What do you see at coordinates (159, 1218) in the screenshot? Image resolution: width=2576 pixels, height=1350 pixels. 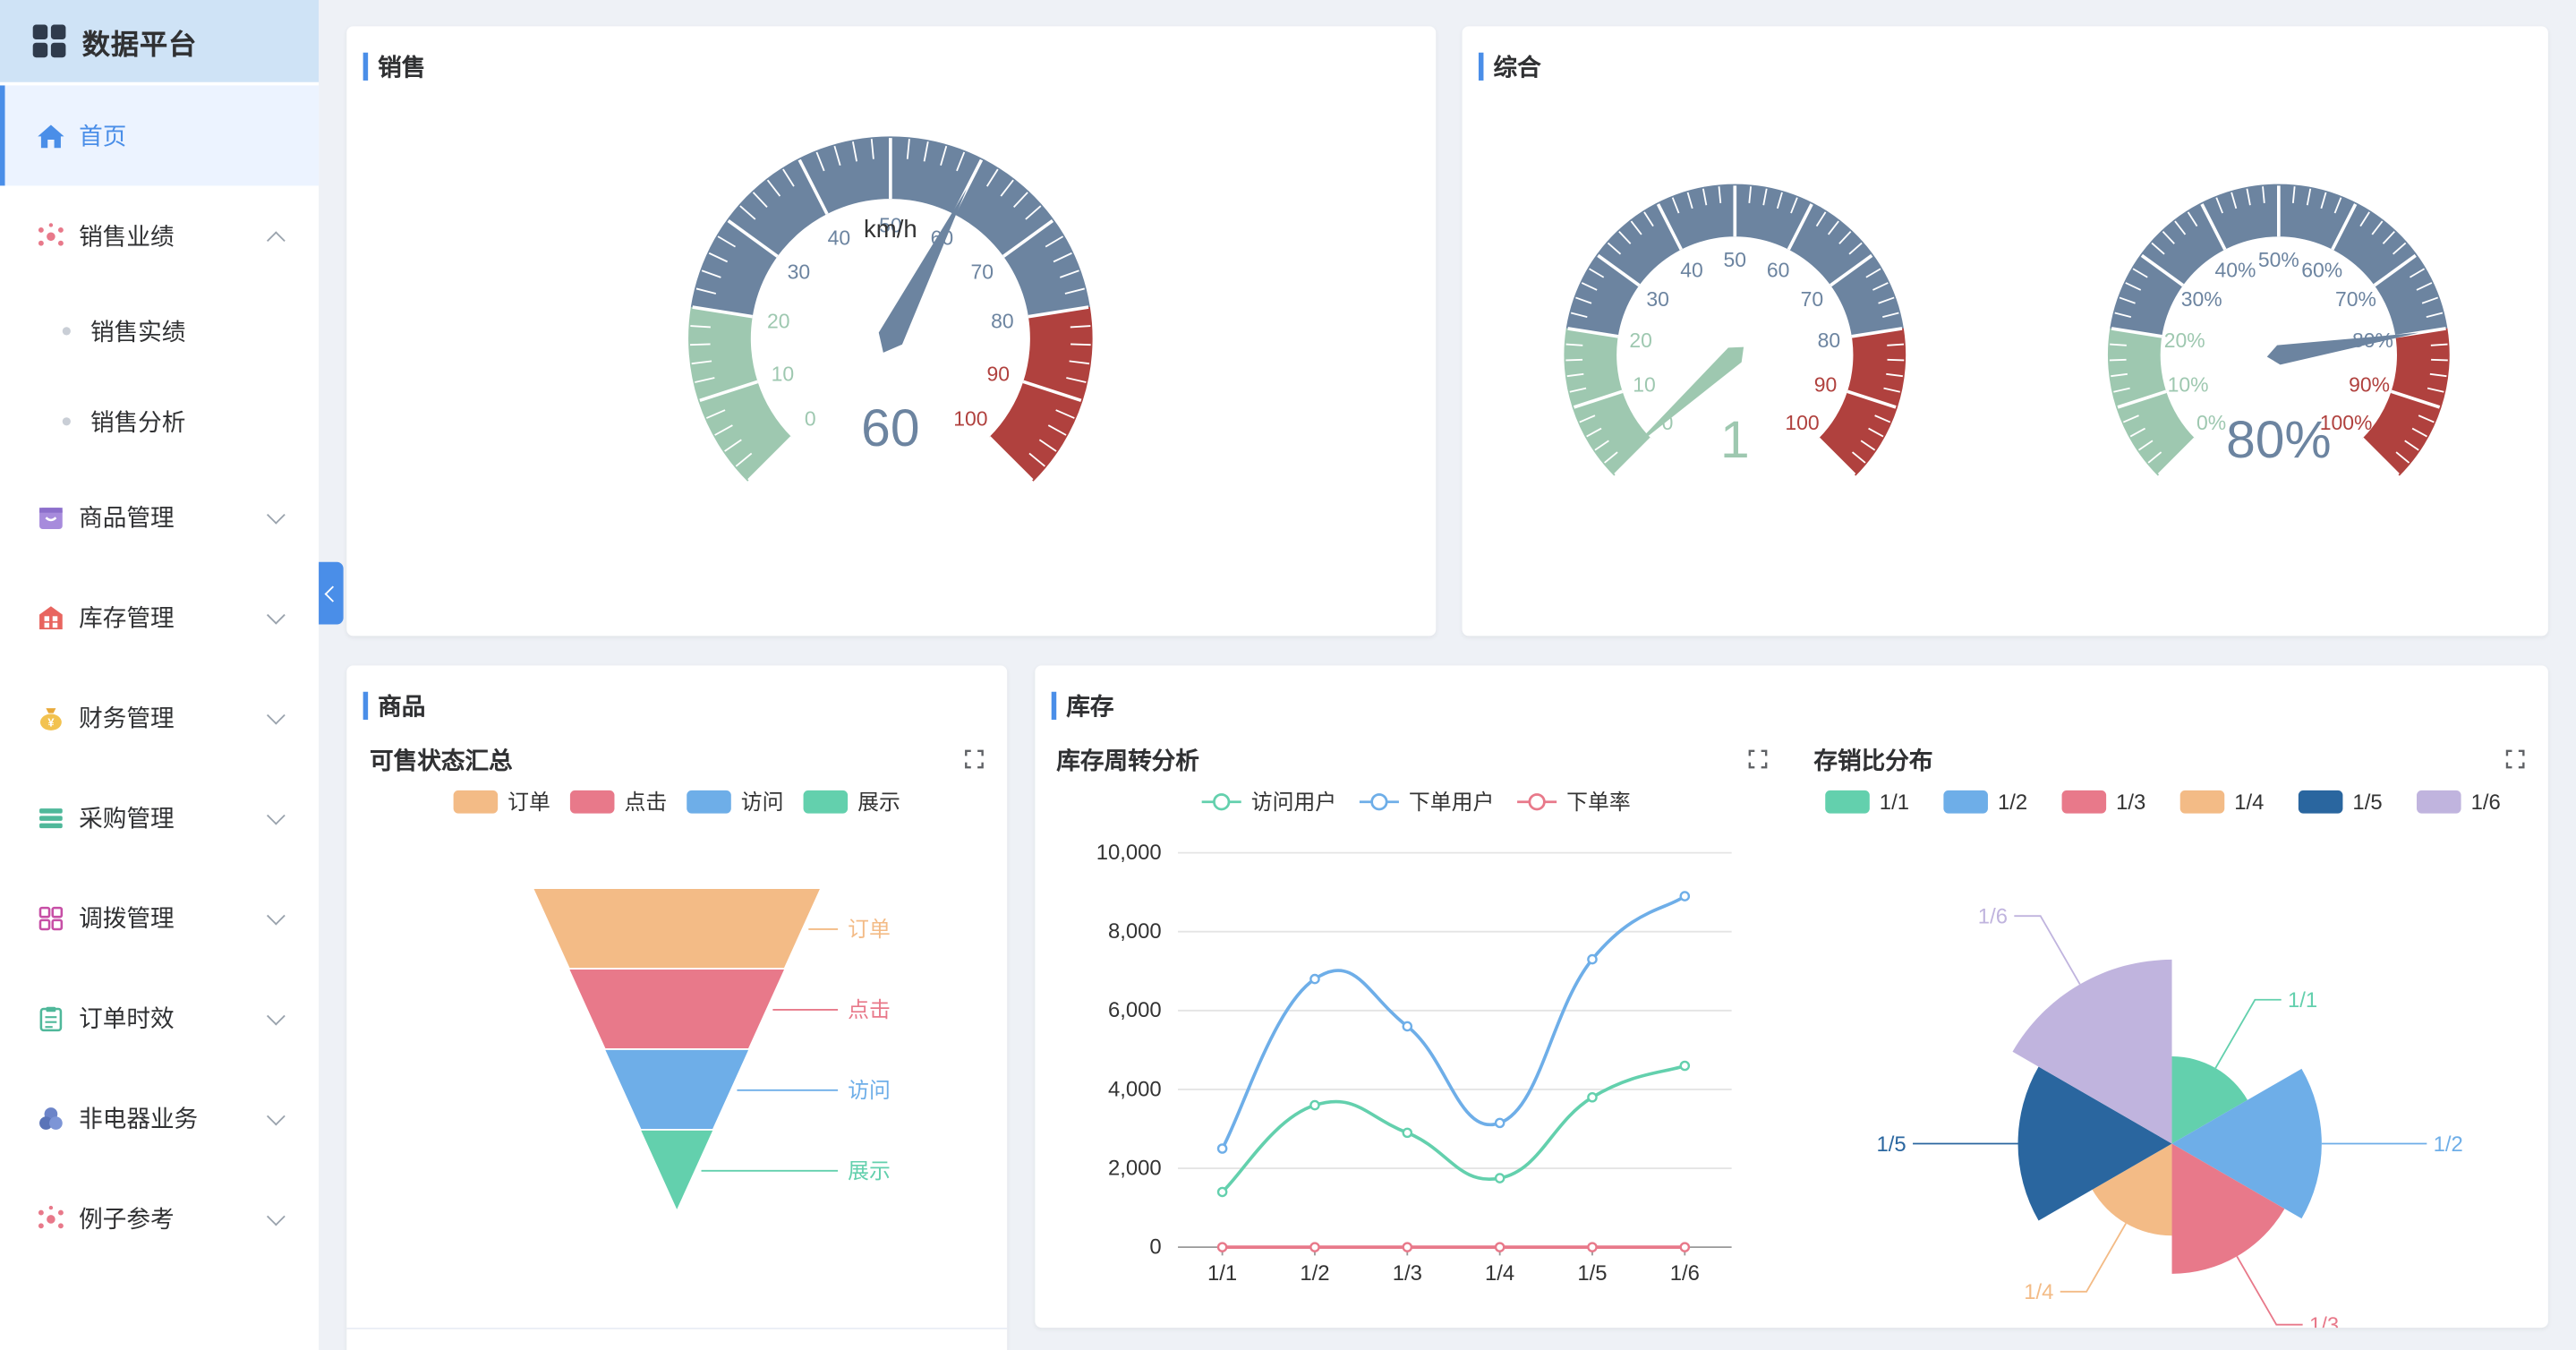 I see `sidebar-item-examples: 例子参考` at bounding box center [159, 1218].